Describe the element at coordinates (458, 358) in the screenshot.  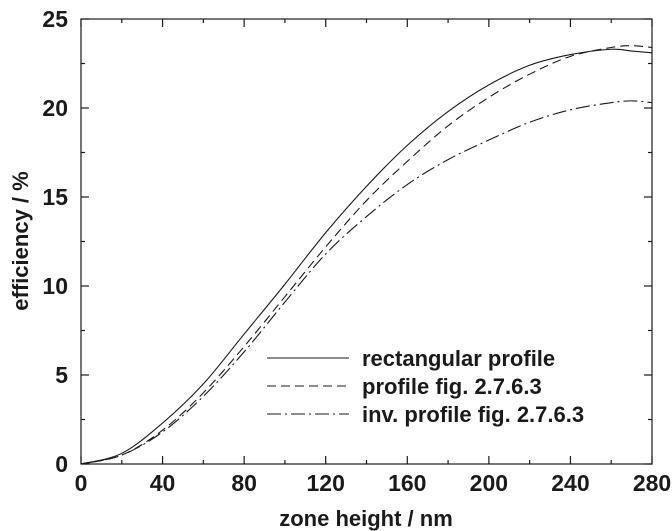
I see `legend-label-rectangular-profile: rectangular profile` at that location.